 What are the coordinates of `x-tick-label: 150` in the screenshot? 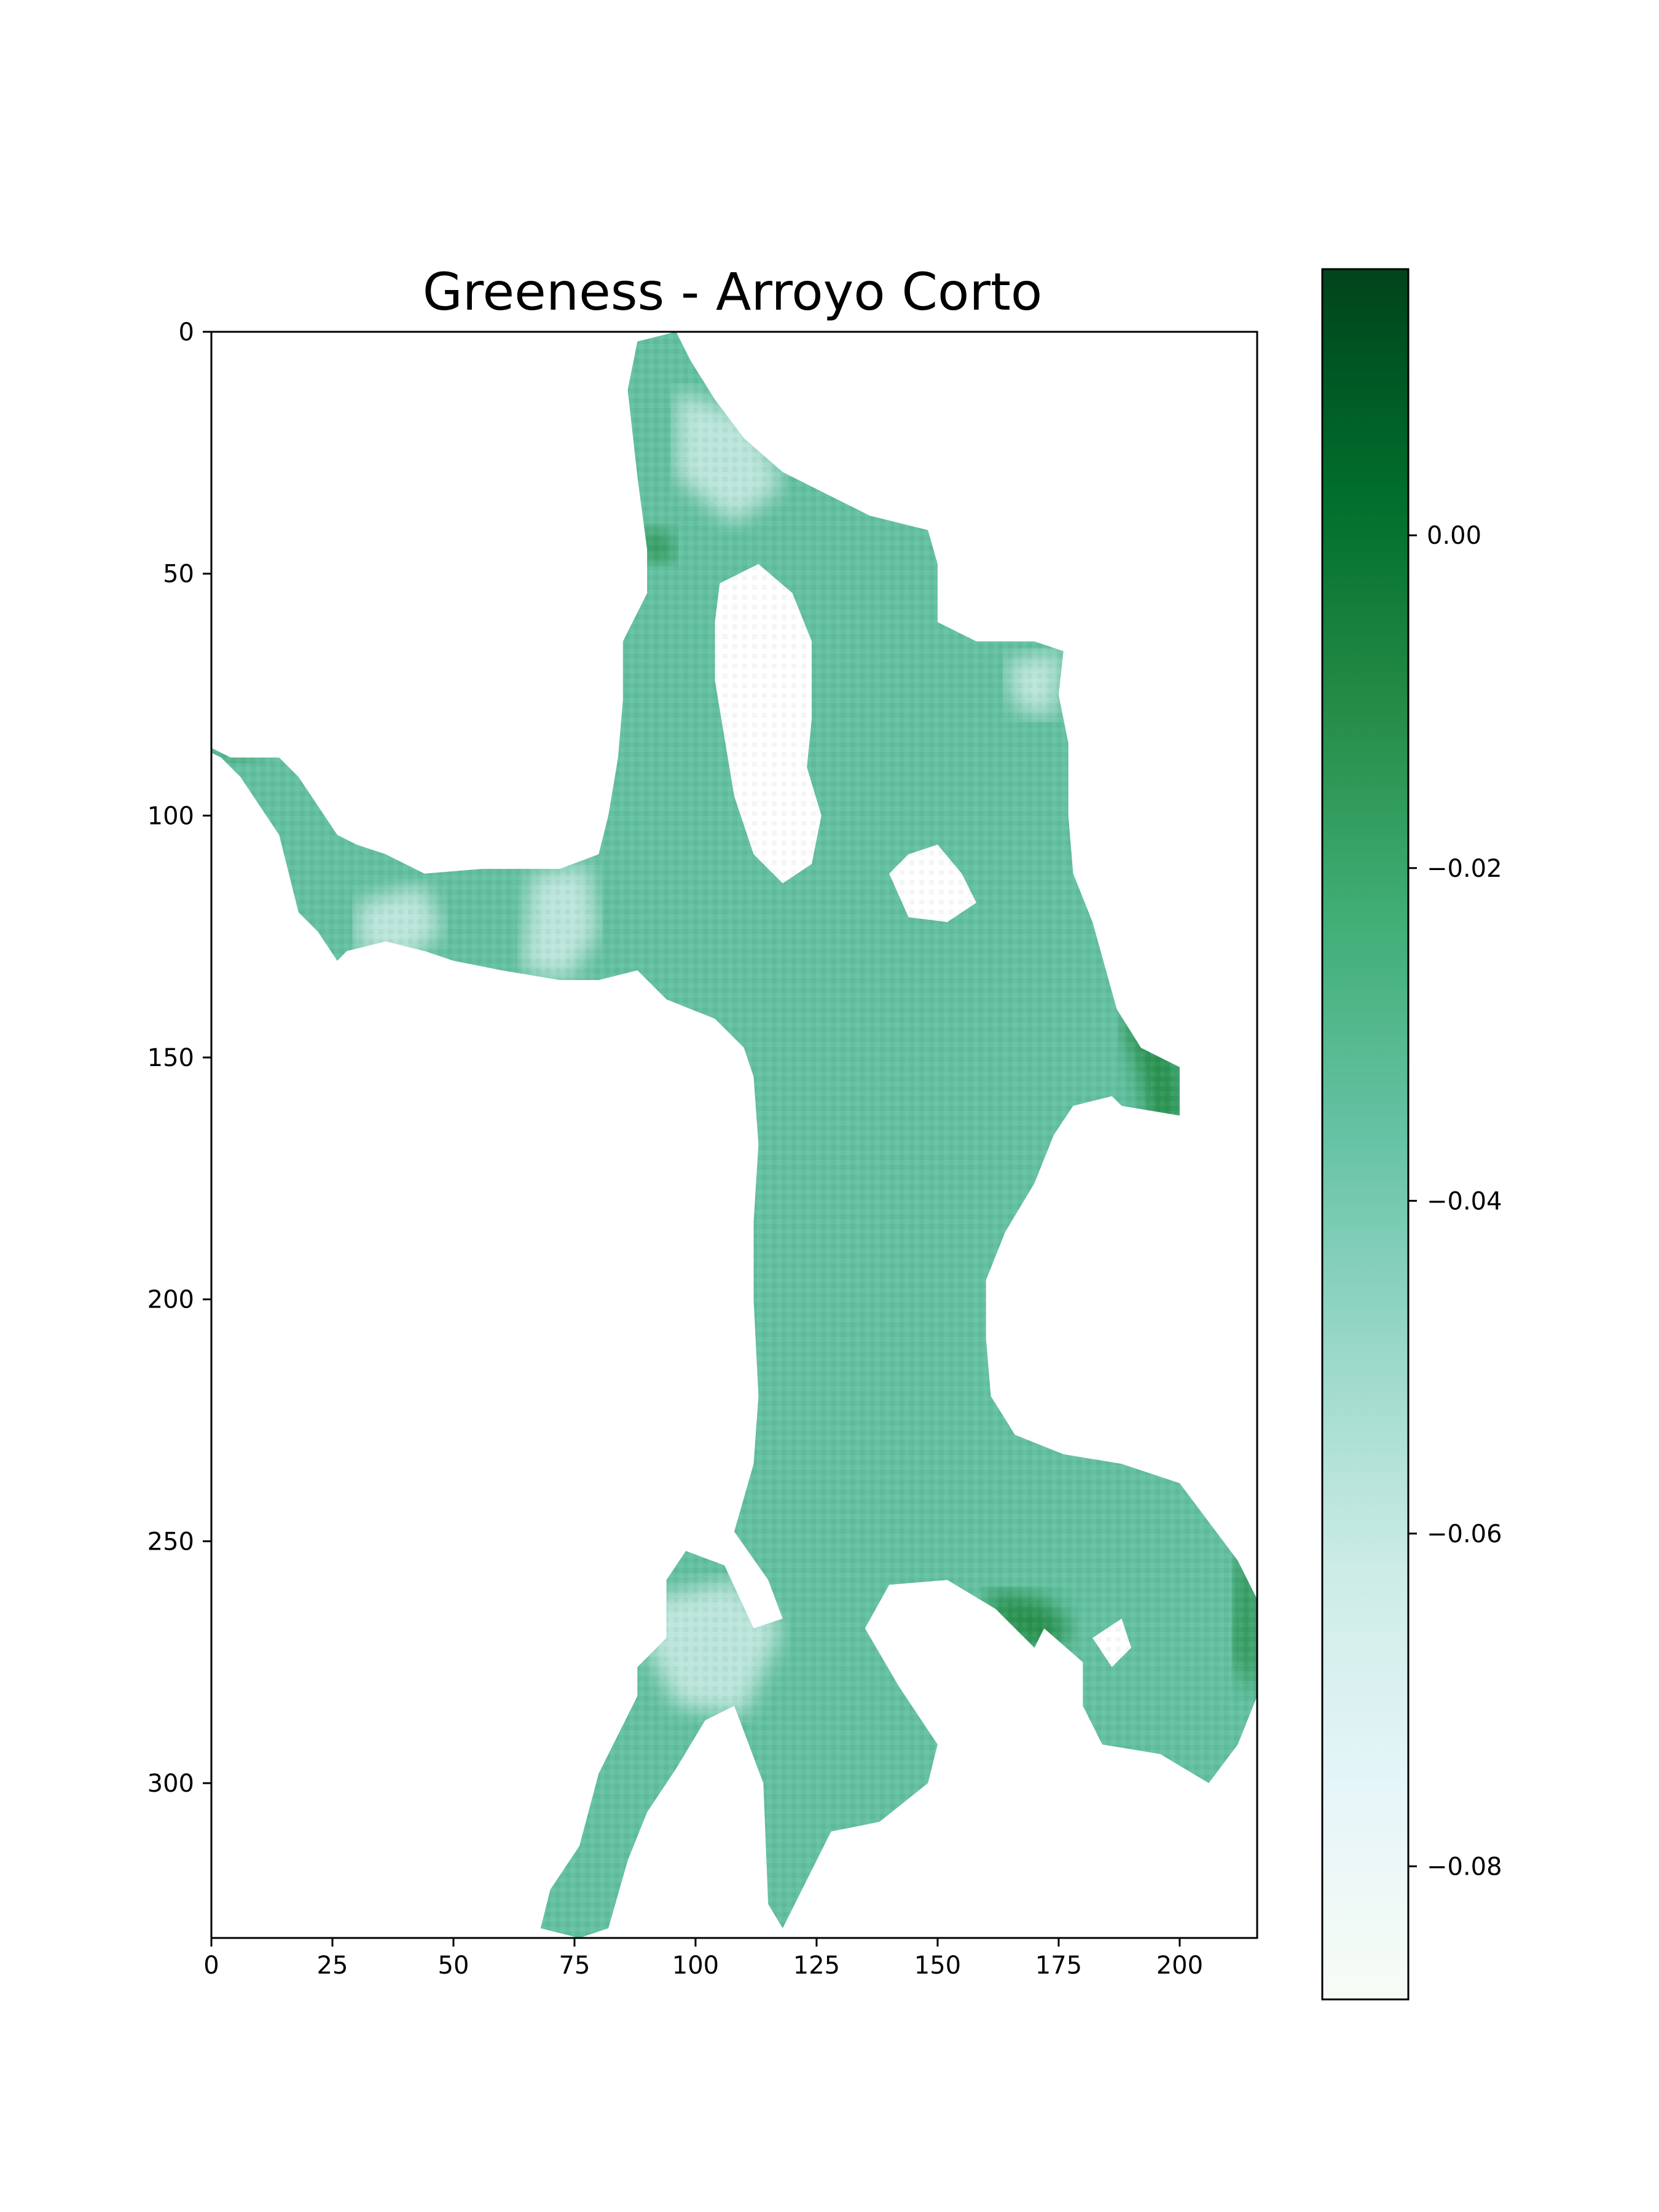 It's located at (937, 1965).